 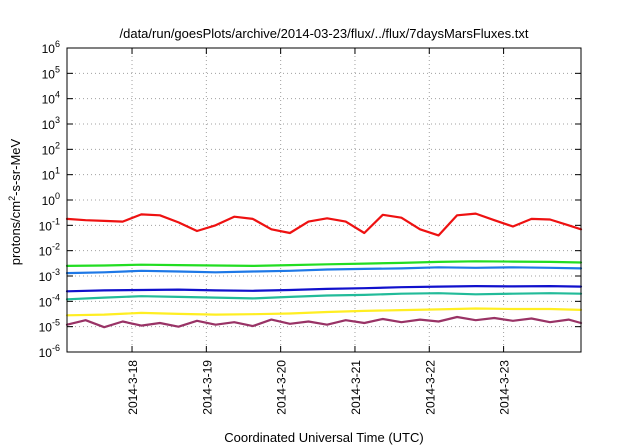 What do you see at coordinates (51, 98) in the screenshot?
I see `y-tick-label: 10⁴` at bounding box center [51, 98].